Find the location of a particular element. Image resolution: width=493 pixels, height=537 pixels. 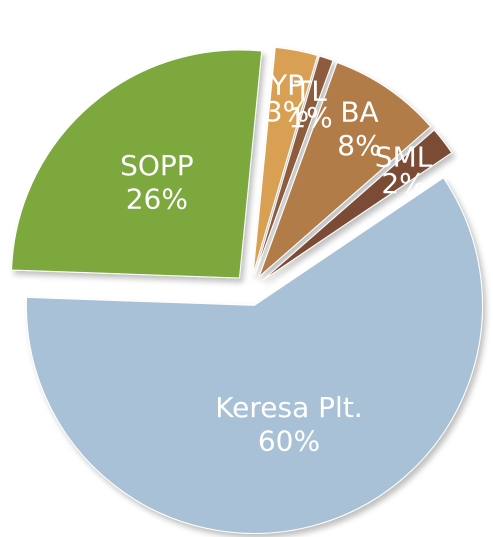

slice-label: YP is located at coordinates (286, 85).